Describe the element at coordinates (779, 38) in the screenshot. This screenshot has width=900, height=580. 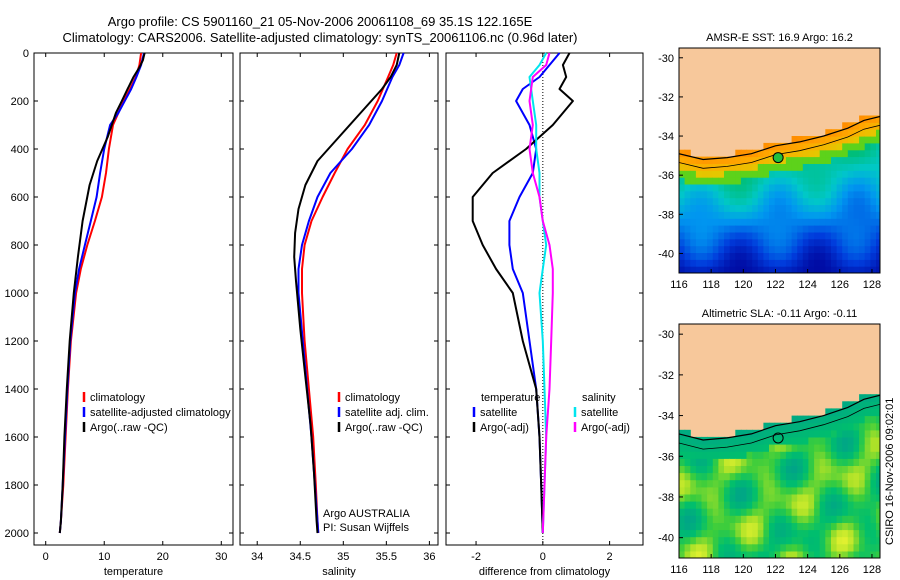
I see `map-title: AMSR-E SST: 16.9 Argo: 16.2` at that location.